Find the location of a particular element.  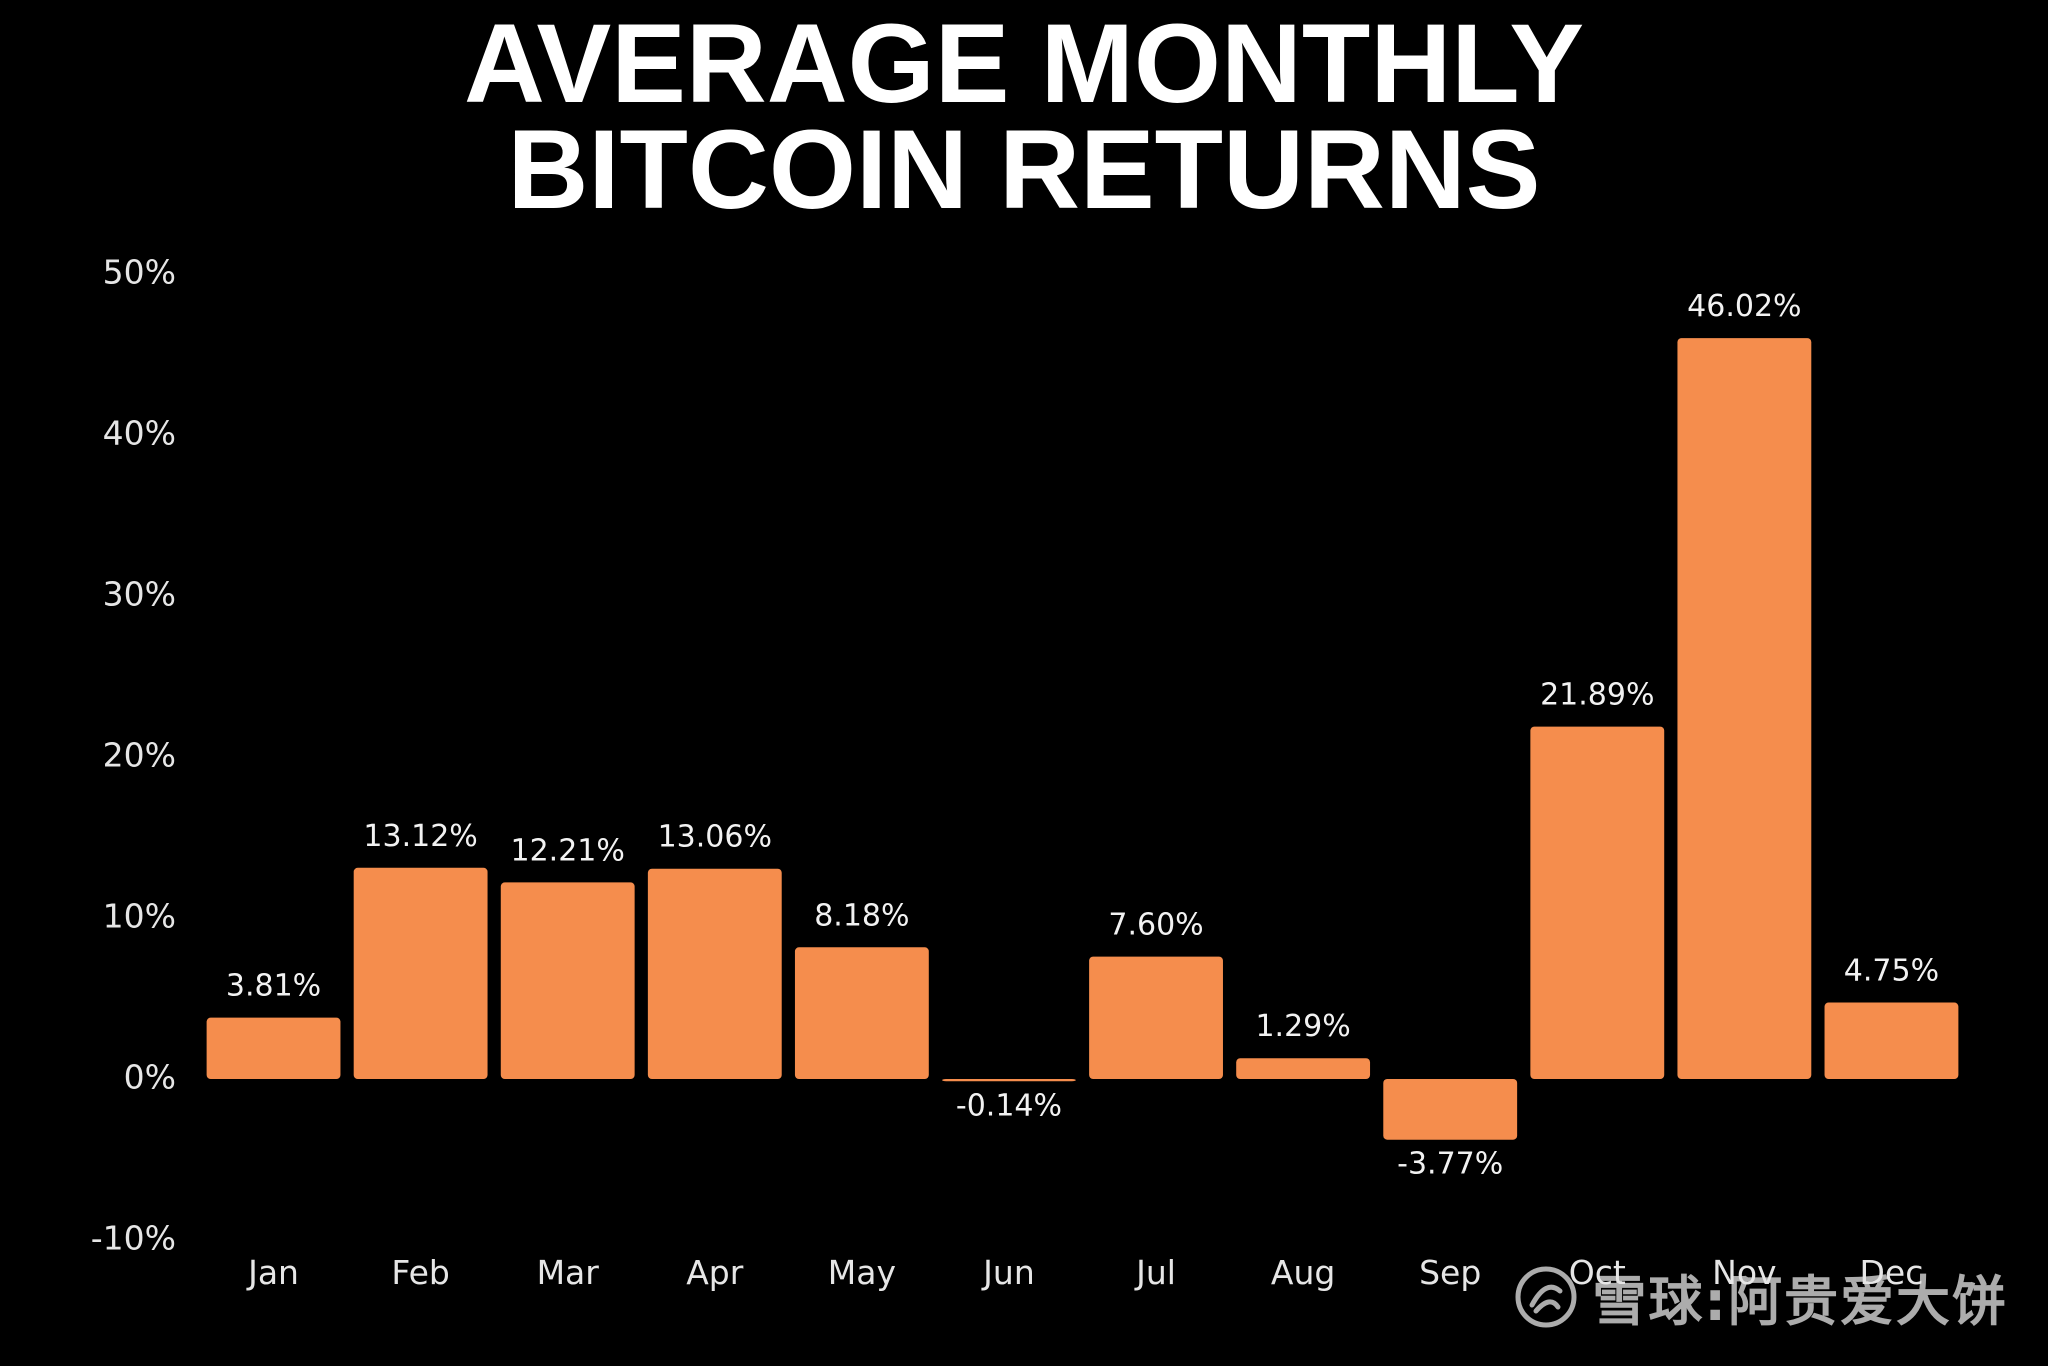

data-label-apr: 13.06% is located at coordinates (715, 837).